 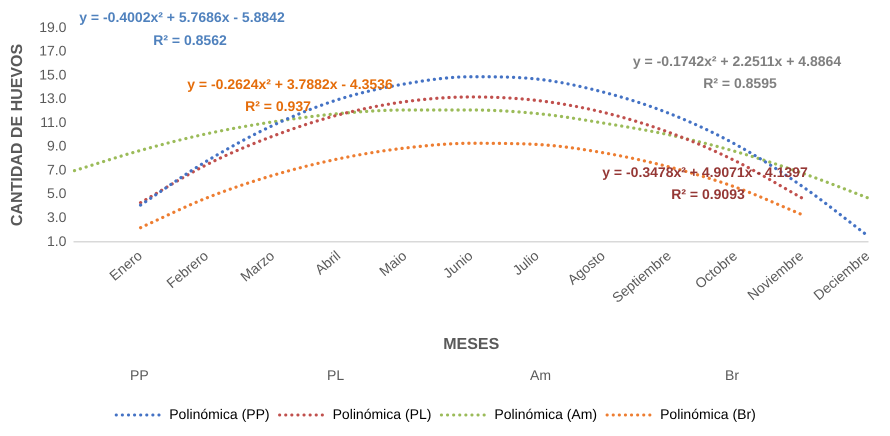 What do you see at coordinates (56, 146) in the screenshot?
I see `y-tick-label: 9.0` at bounding box center [56, 146].